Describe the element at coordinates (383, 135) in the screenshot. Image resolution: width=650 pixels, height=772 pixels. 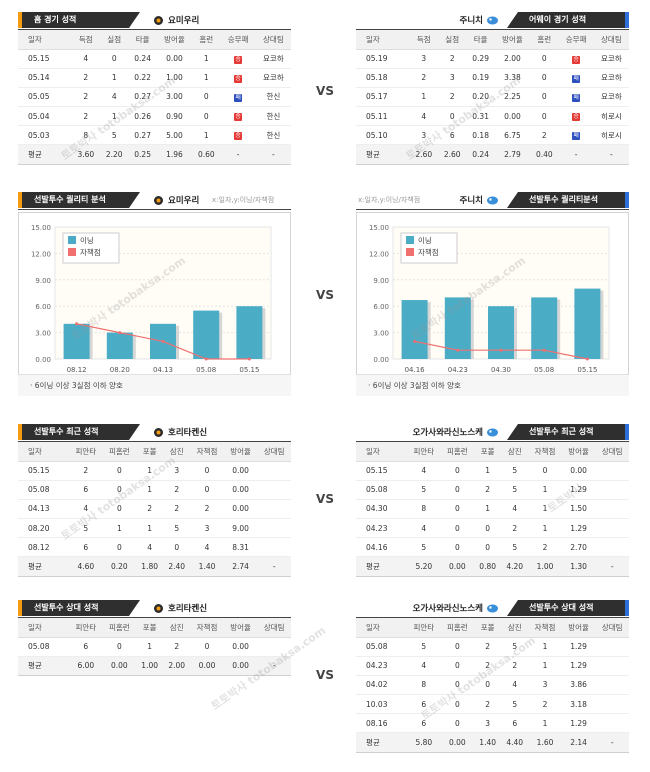
I see `table-cell: 05.10` at that location.